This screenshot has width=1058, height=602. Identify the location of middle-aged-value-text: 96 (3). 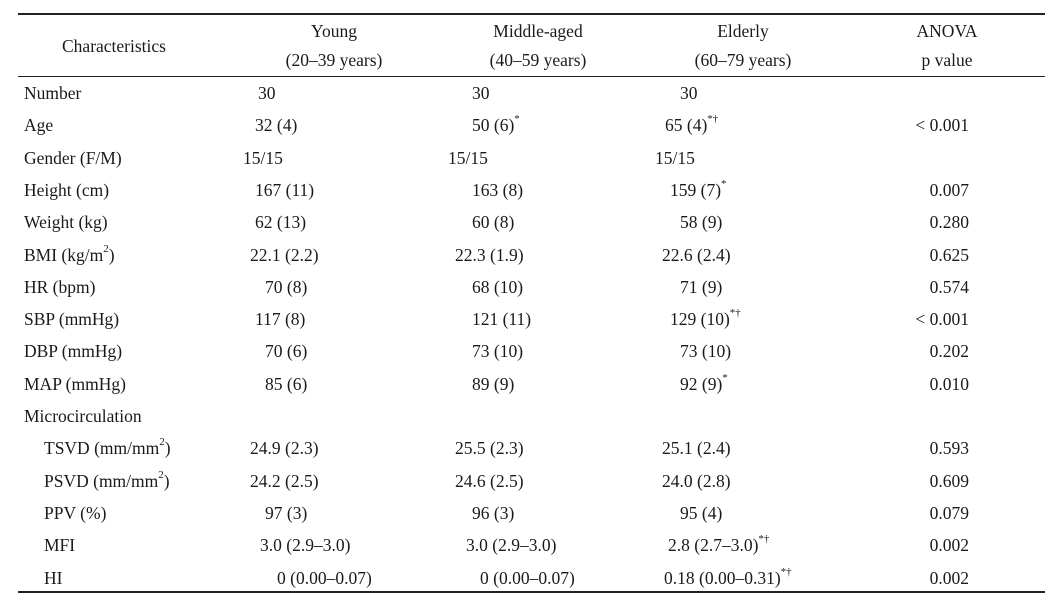
(493, 512).